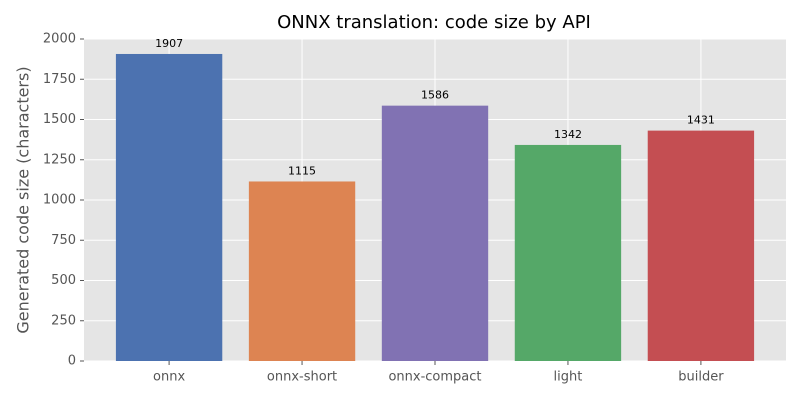  What do you see at coordinates (701, 377) in the screenshot?
I see `x-tick-label: builder` at bounding box center [701, 377].